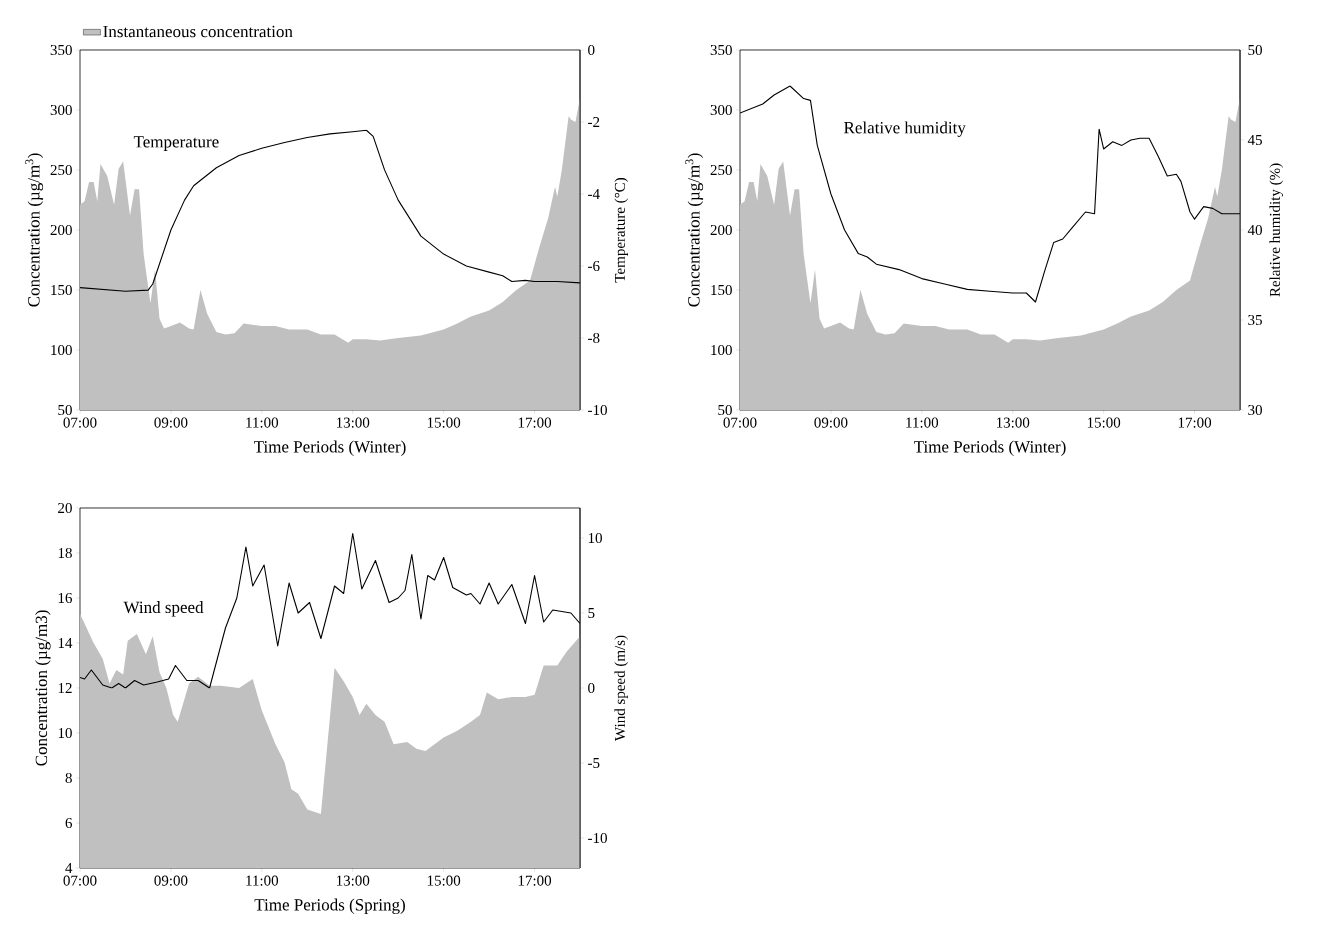  What do you see at coordinates (1254, 230) in the screenshot?
I see `y2-tick-label: 40` at bounding box center [1254, 230].